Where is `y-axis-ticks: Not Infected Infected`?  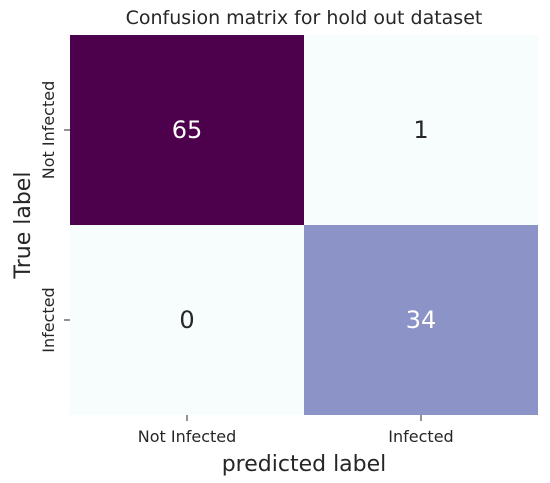
y-axis-ticks: Not Infected Infected is located at coordinates (54, 217).